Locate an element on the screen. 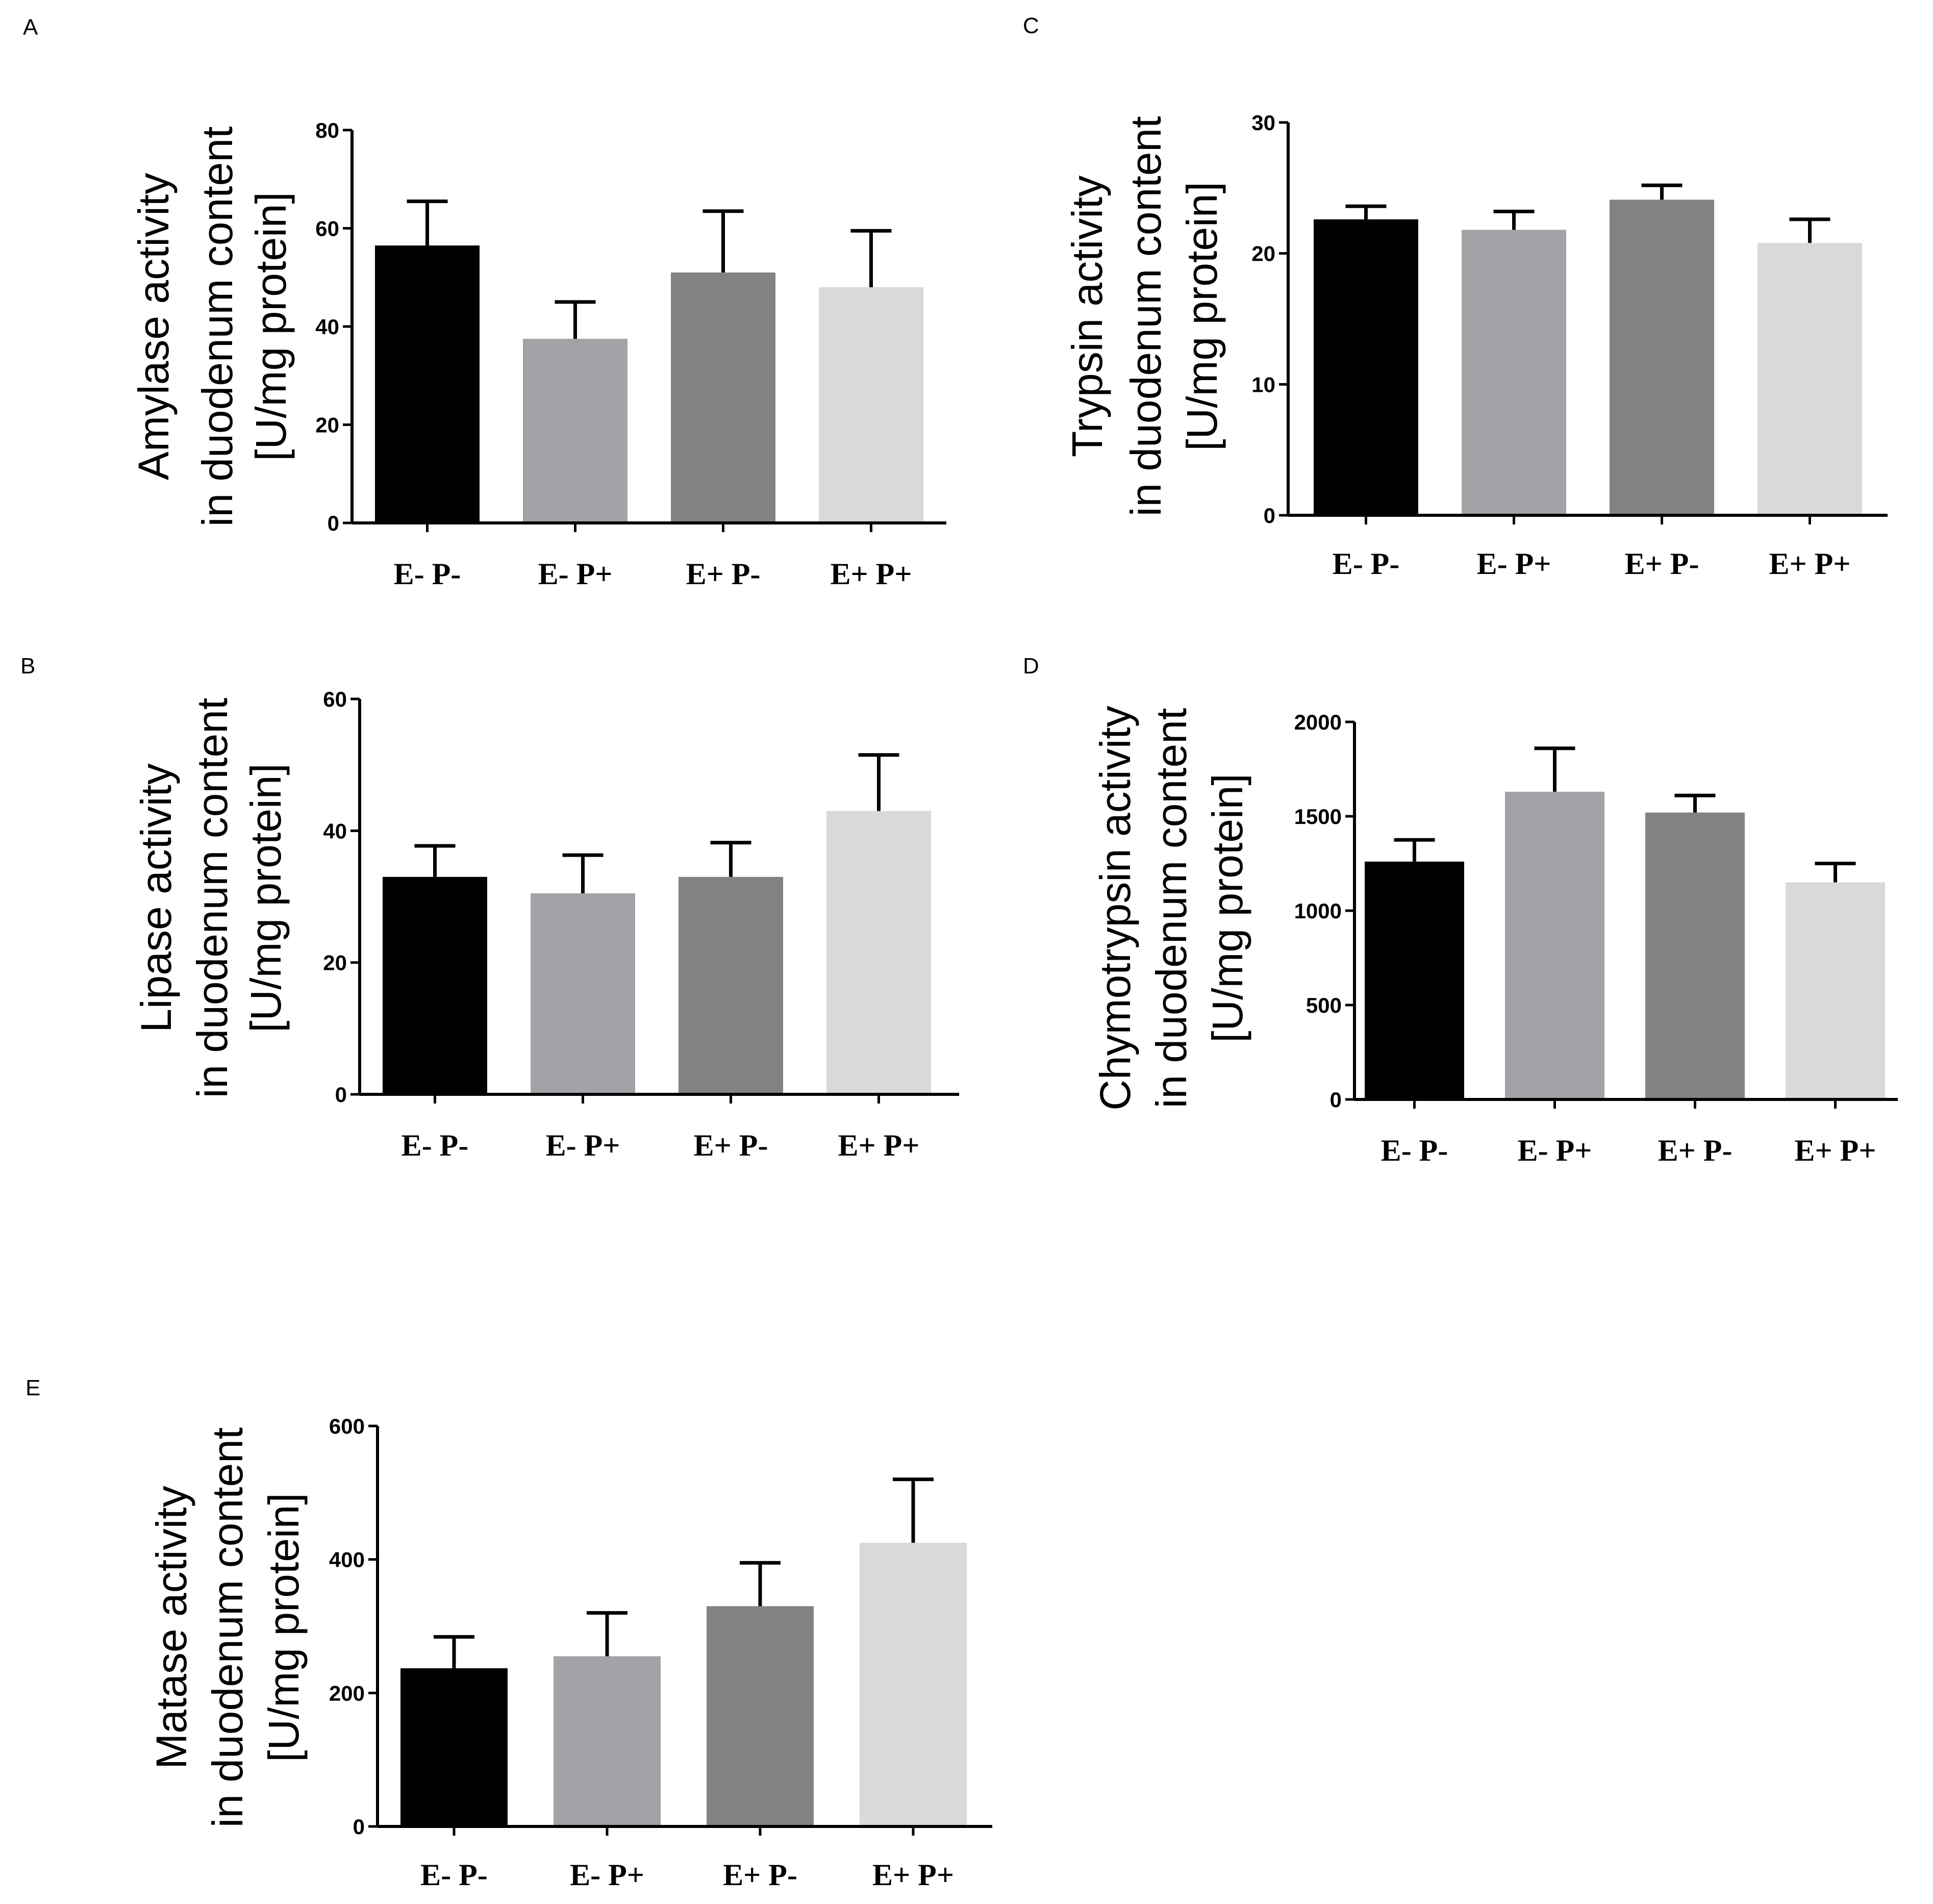  y-axis-title-line-1: Lipase activity is located at coordinates (156, 898).